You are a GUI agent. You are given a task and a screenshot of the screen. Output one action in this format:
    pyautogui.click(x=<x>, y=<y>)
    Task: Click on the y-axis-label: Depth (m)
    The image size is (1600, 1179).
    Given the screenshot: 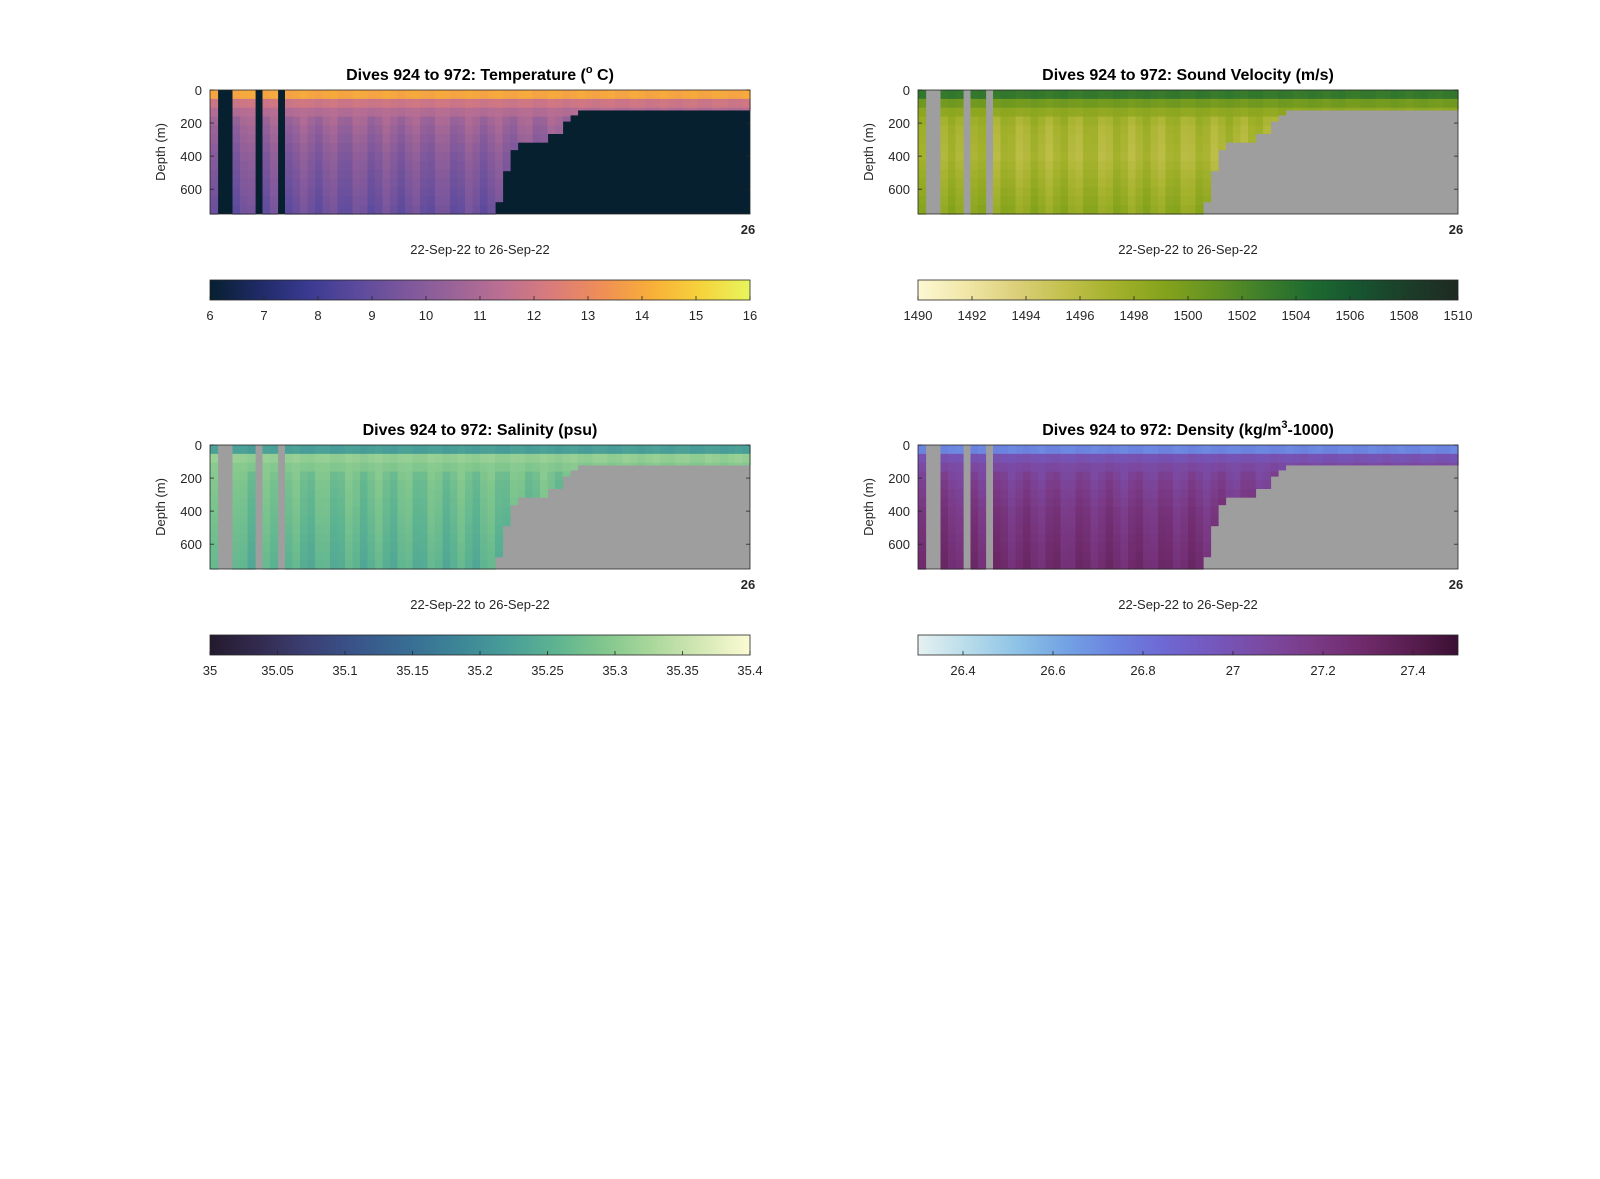 What is the action you would take?
    pyautogui.click(x=160, y=507)
    